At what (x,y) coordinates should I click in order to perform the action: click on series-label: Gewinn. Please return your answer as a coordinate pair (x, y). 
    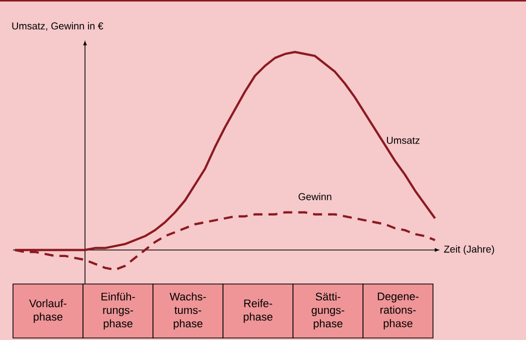
    Looking at the image, I should click on (315, 196).